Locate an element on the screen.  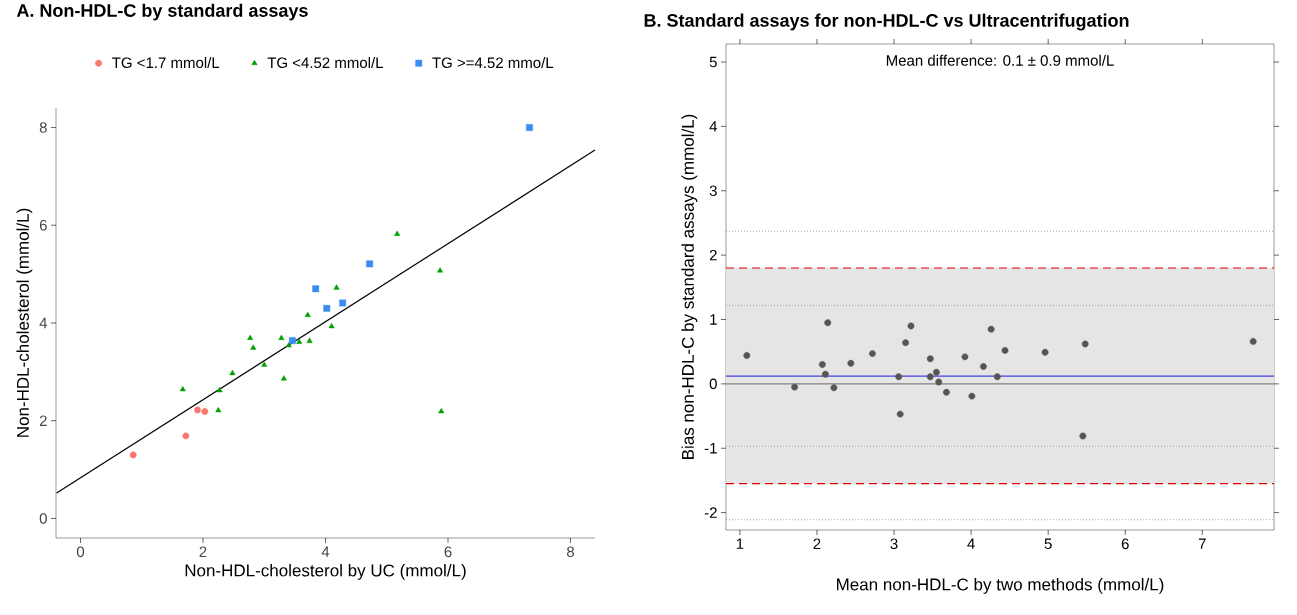
x-tick-label: 8 is located at coordinates (570, 552).